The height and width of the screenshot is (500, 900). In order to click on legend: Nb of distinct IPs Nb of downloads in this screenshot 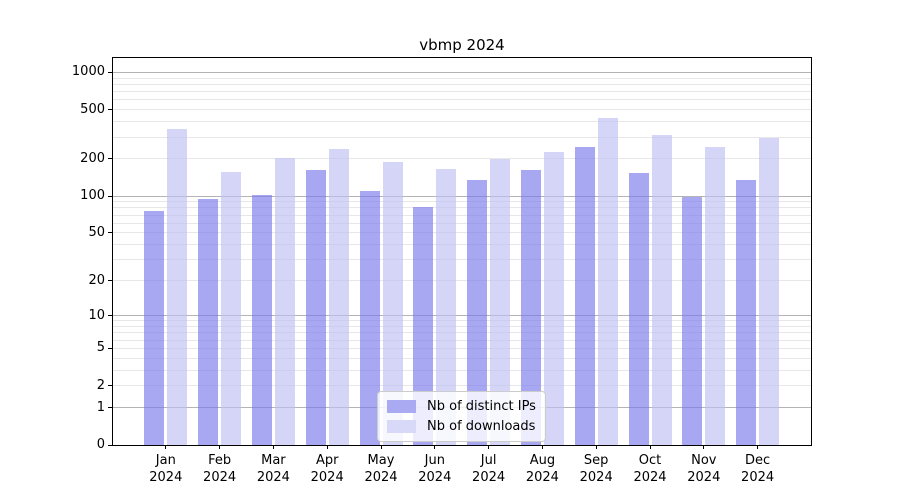, I will do `click(461, 416)`.